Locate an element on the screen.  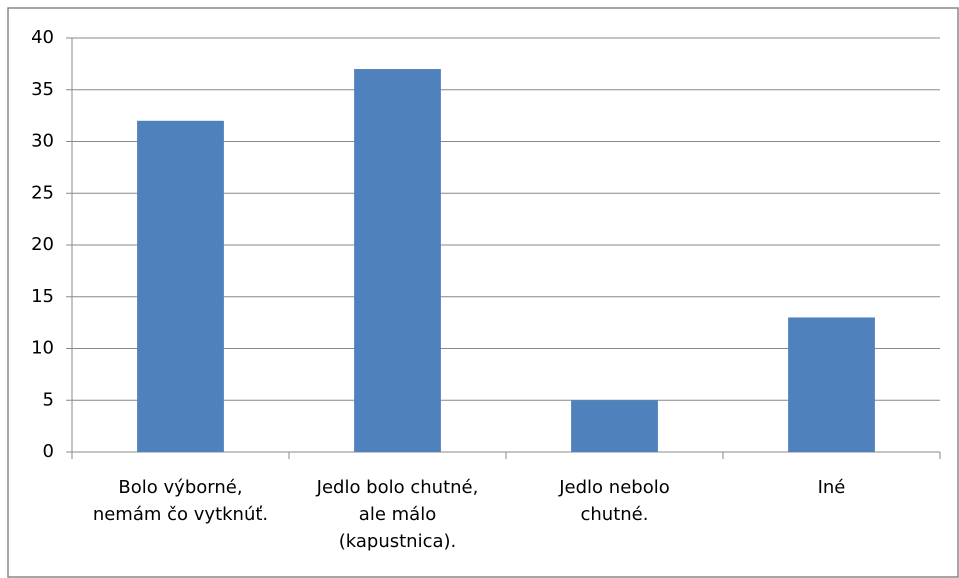
y-tick-label: 5 is located at coordinates (48, 399).